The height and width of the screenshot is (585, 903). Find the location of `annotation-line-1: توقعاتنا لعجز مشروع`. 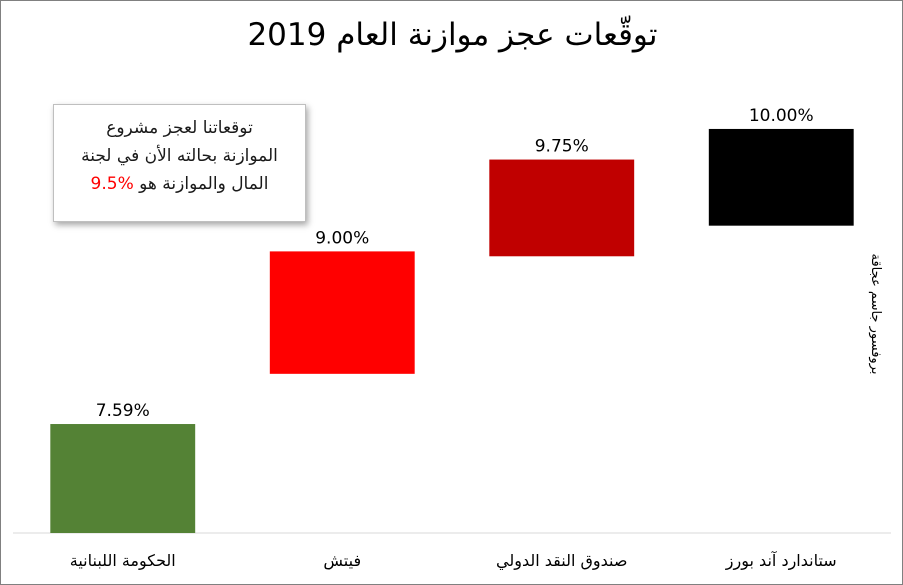

annotation-line-1: توقعاتنا لعجز مشروع is located at coordinates (179, 128).